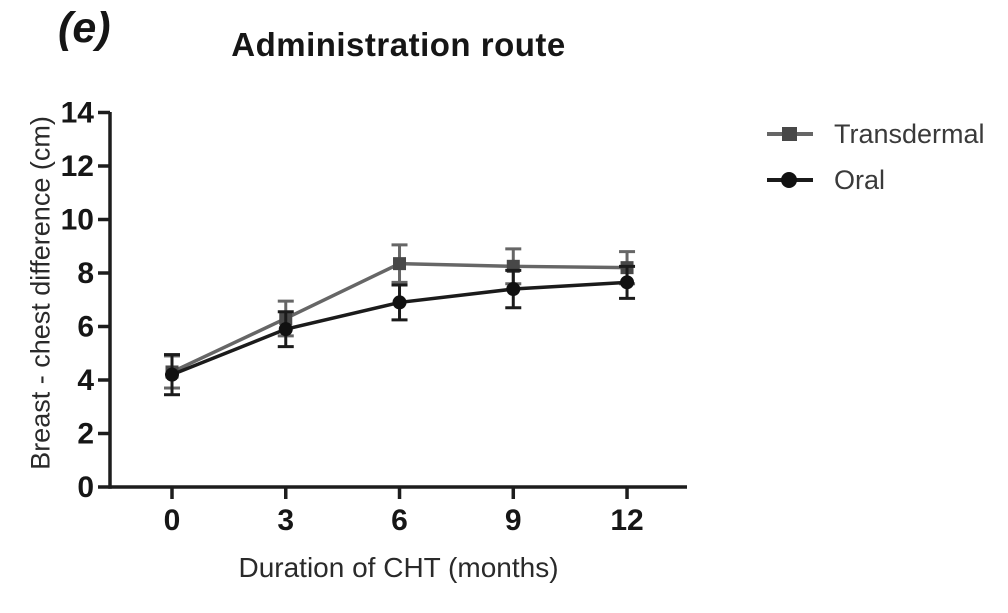  I want to click on y-tick-label: 4, so click(85, 380).